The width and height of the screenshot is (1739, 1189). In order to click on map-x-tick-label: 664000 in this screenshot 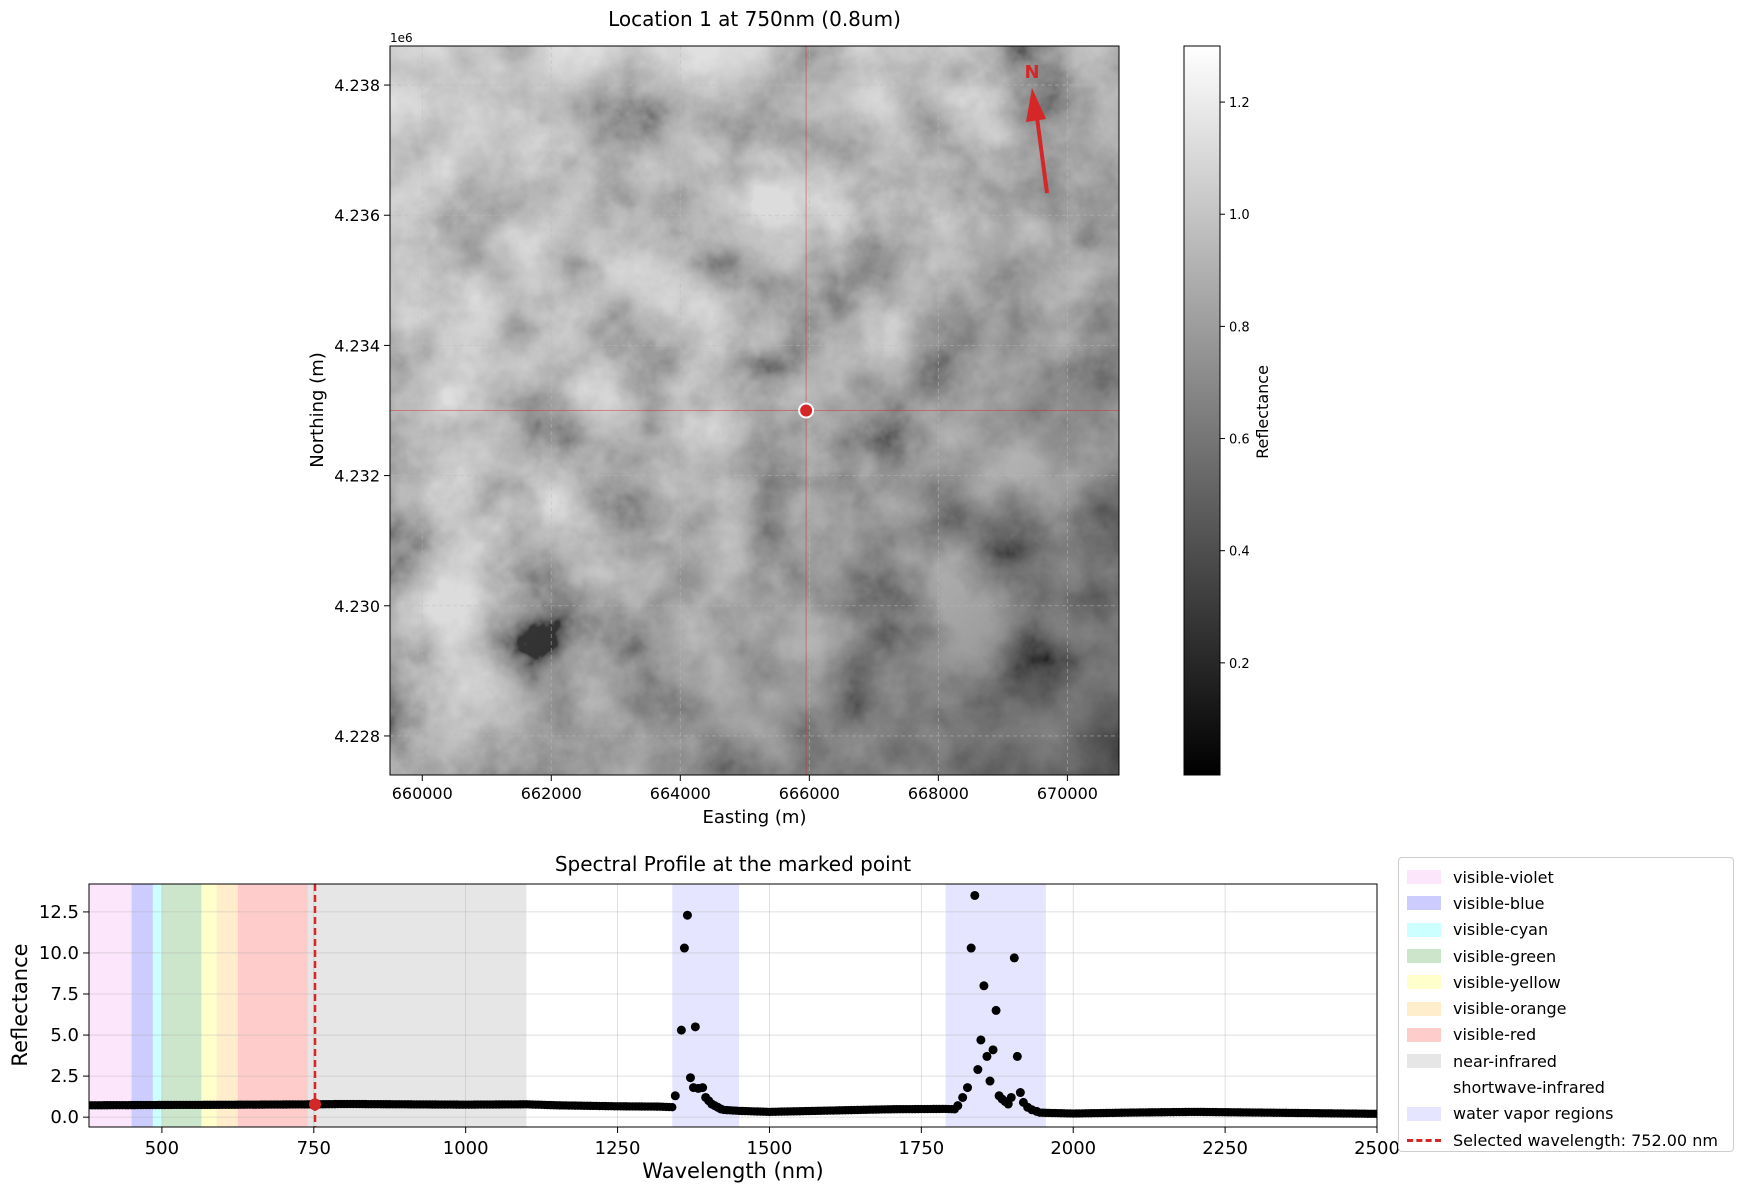, I will do `click(680, 793)`.